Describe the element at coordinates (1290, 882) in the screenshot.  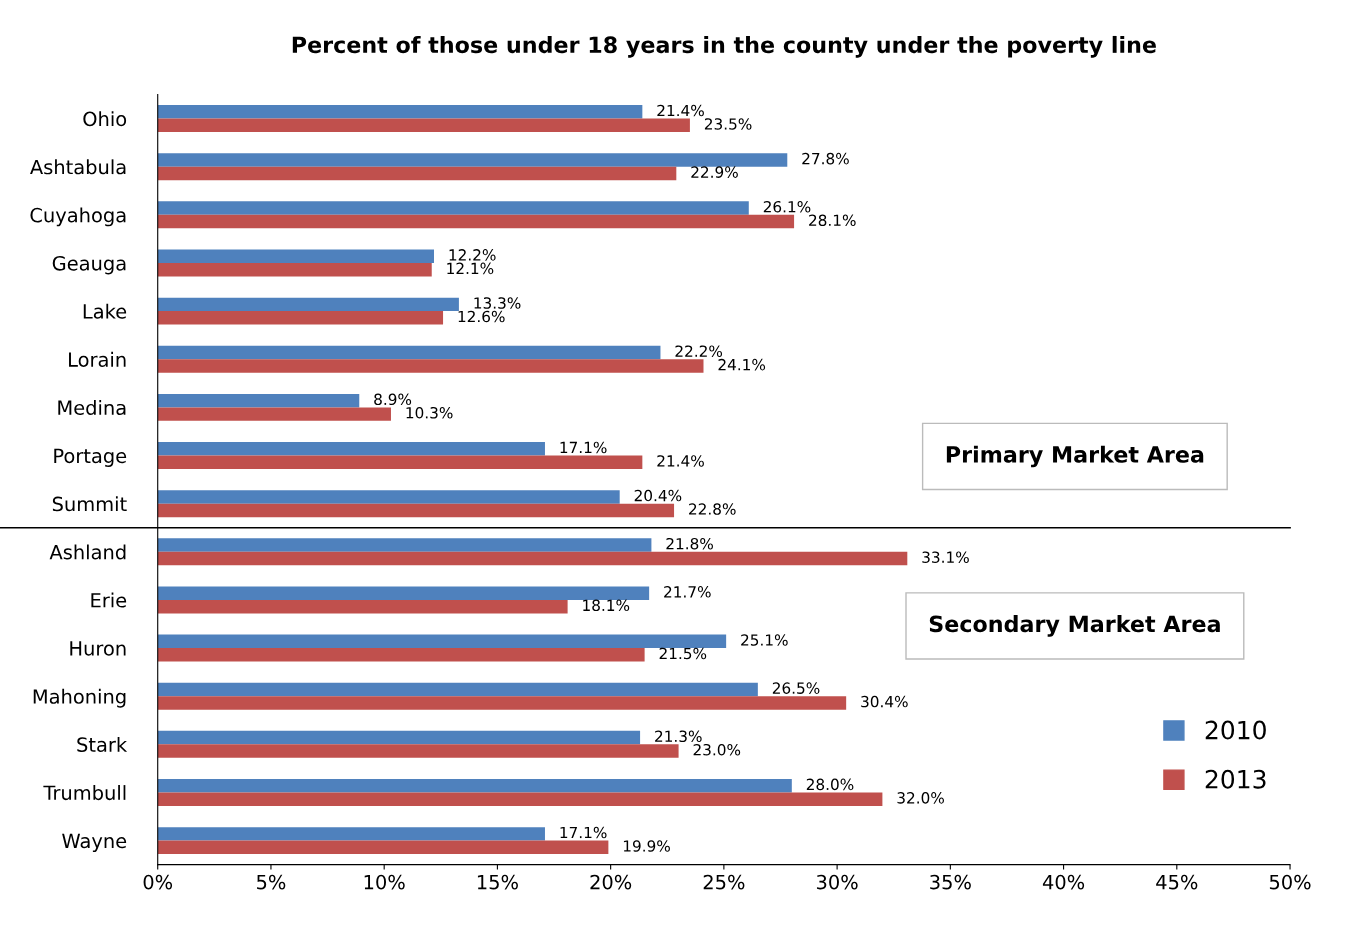
I see `x-tick-label: 50%` at that location.